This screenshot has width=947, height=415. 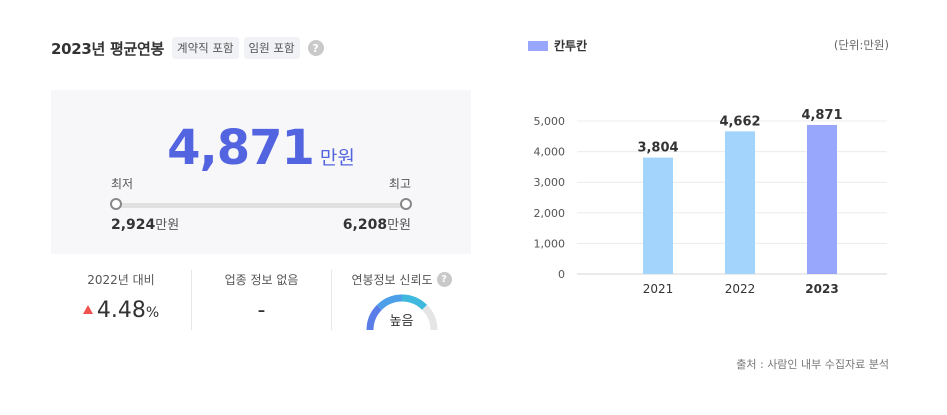 What do you see at coordinates (337, 158) in the screenshot?
I see `average-salary-unit: 만원` at bounding box center [337, 158].